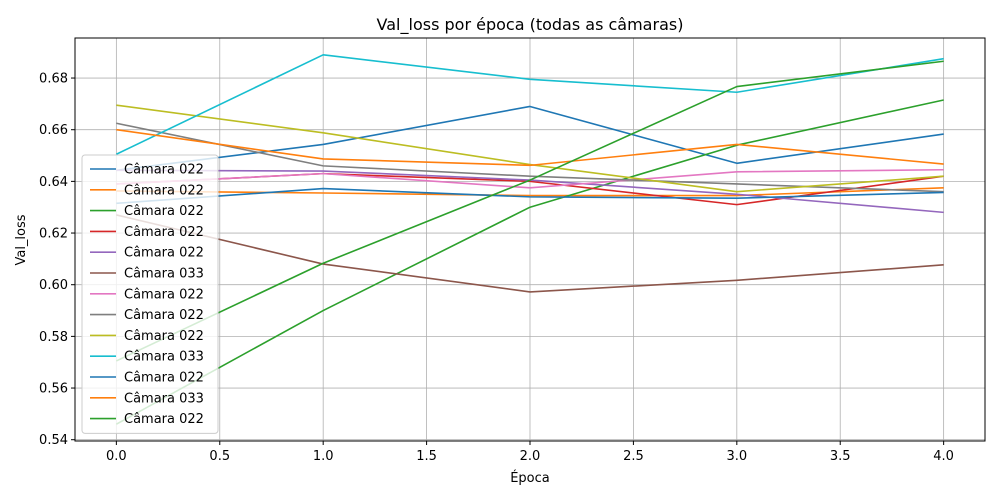 Image resolution: width=1000 pixels, height=500 pixels. Describe the element at coordinates (53, 389) in the screenshot. I see `y-tick-label: 0.56` at that location.